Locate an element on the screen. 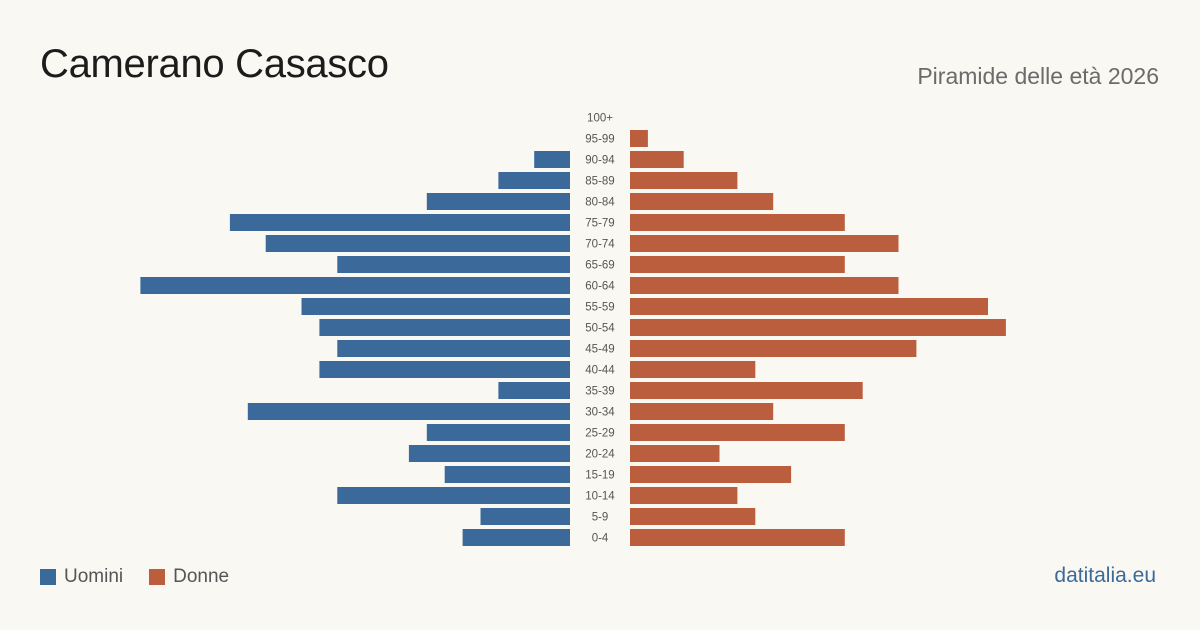 This screenshot has width=1200, height=630. legend-item-female: Donne is located at coordinates (189, 577).